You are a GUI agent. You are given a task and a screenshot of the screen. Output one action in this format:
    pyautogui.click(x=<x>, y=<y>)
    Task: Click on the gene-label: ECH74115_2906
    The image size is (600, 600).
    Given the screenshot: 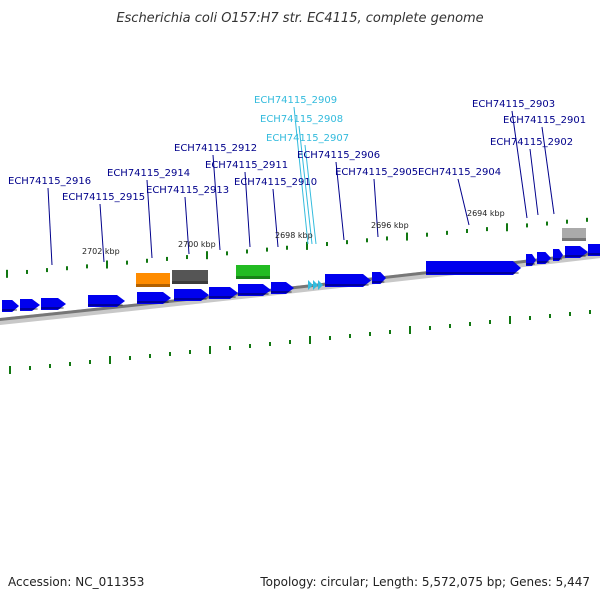 What is the action you would take?
    pyautogui.click(x=338, y=155)
    